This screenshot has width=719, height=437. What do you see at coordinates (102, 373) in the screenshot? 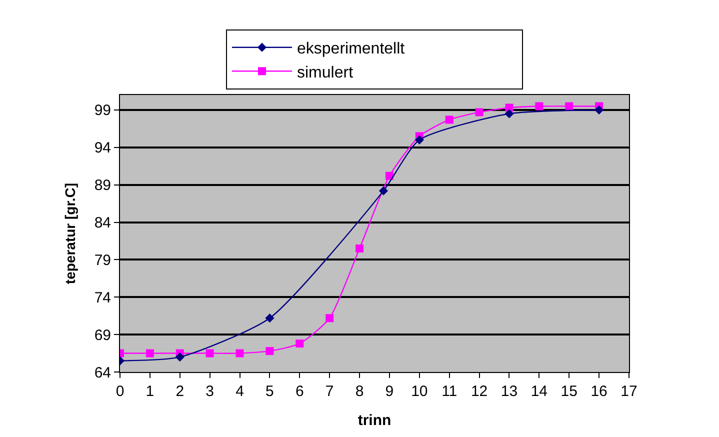
I see `y-tick-label: 64` at bounding box center [102, 373].